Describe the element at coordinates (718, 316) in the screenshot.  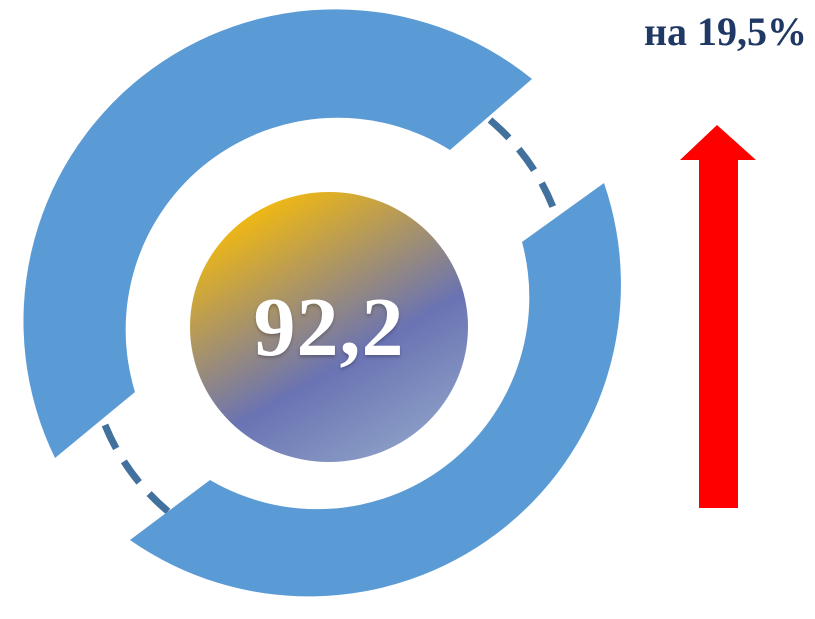
I see `up-arrow-icon` at that location.